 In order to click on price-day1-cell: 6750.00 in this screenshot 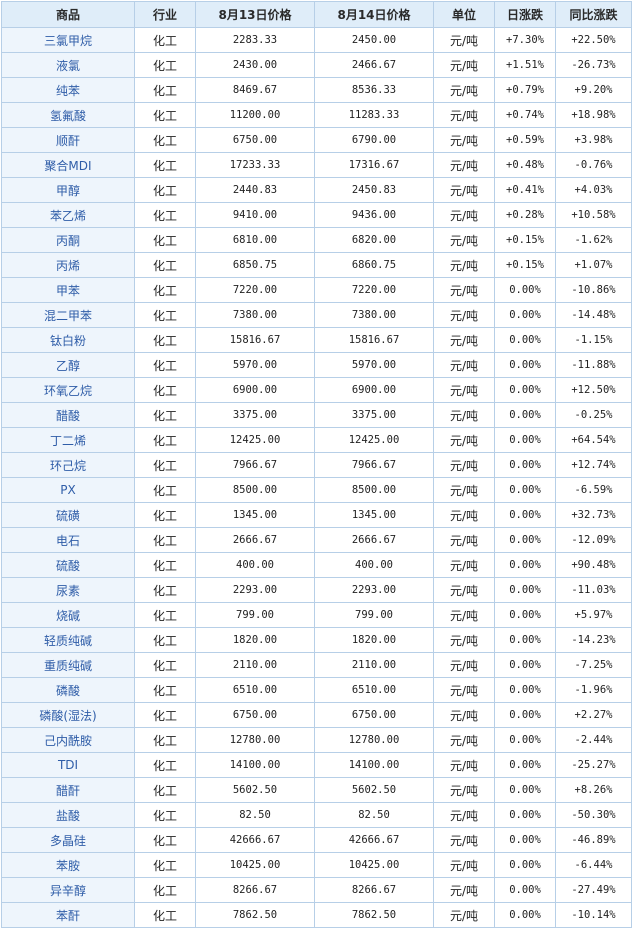, I will do `click(255, 715)`.